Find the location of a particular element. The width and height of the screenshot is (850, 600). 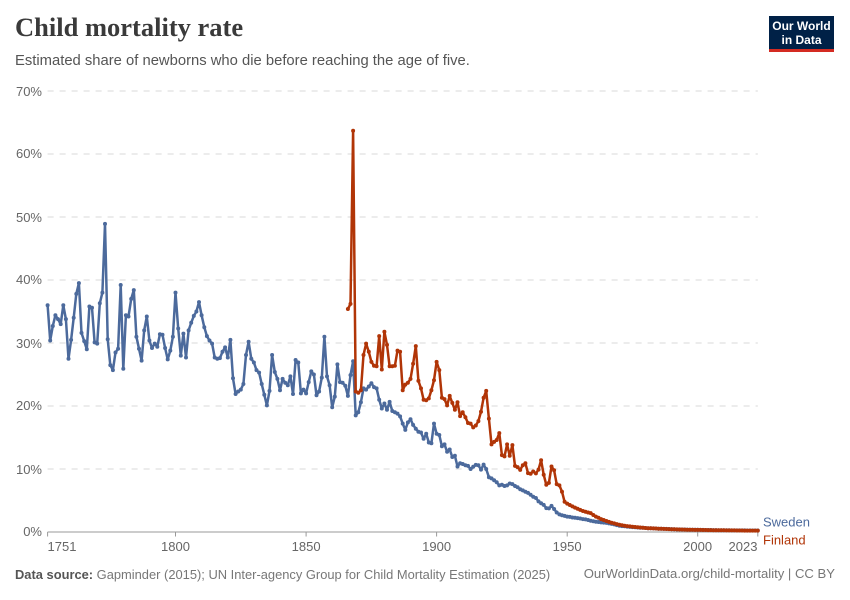

svg-text: 20% is located at coordinates (29, 405).